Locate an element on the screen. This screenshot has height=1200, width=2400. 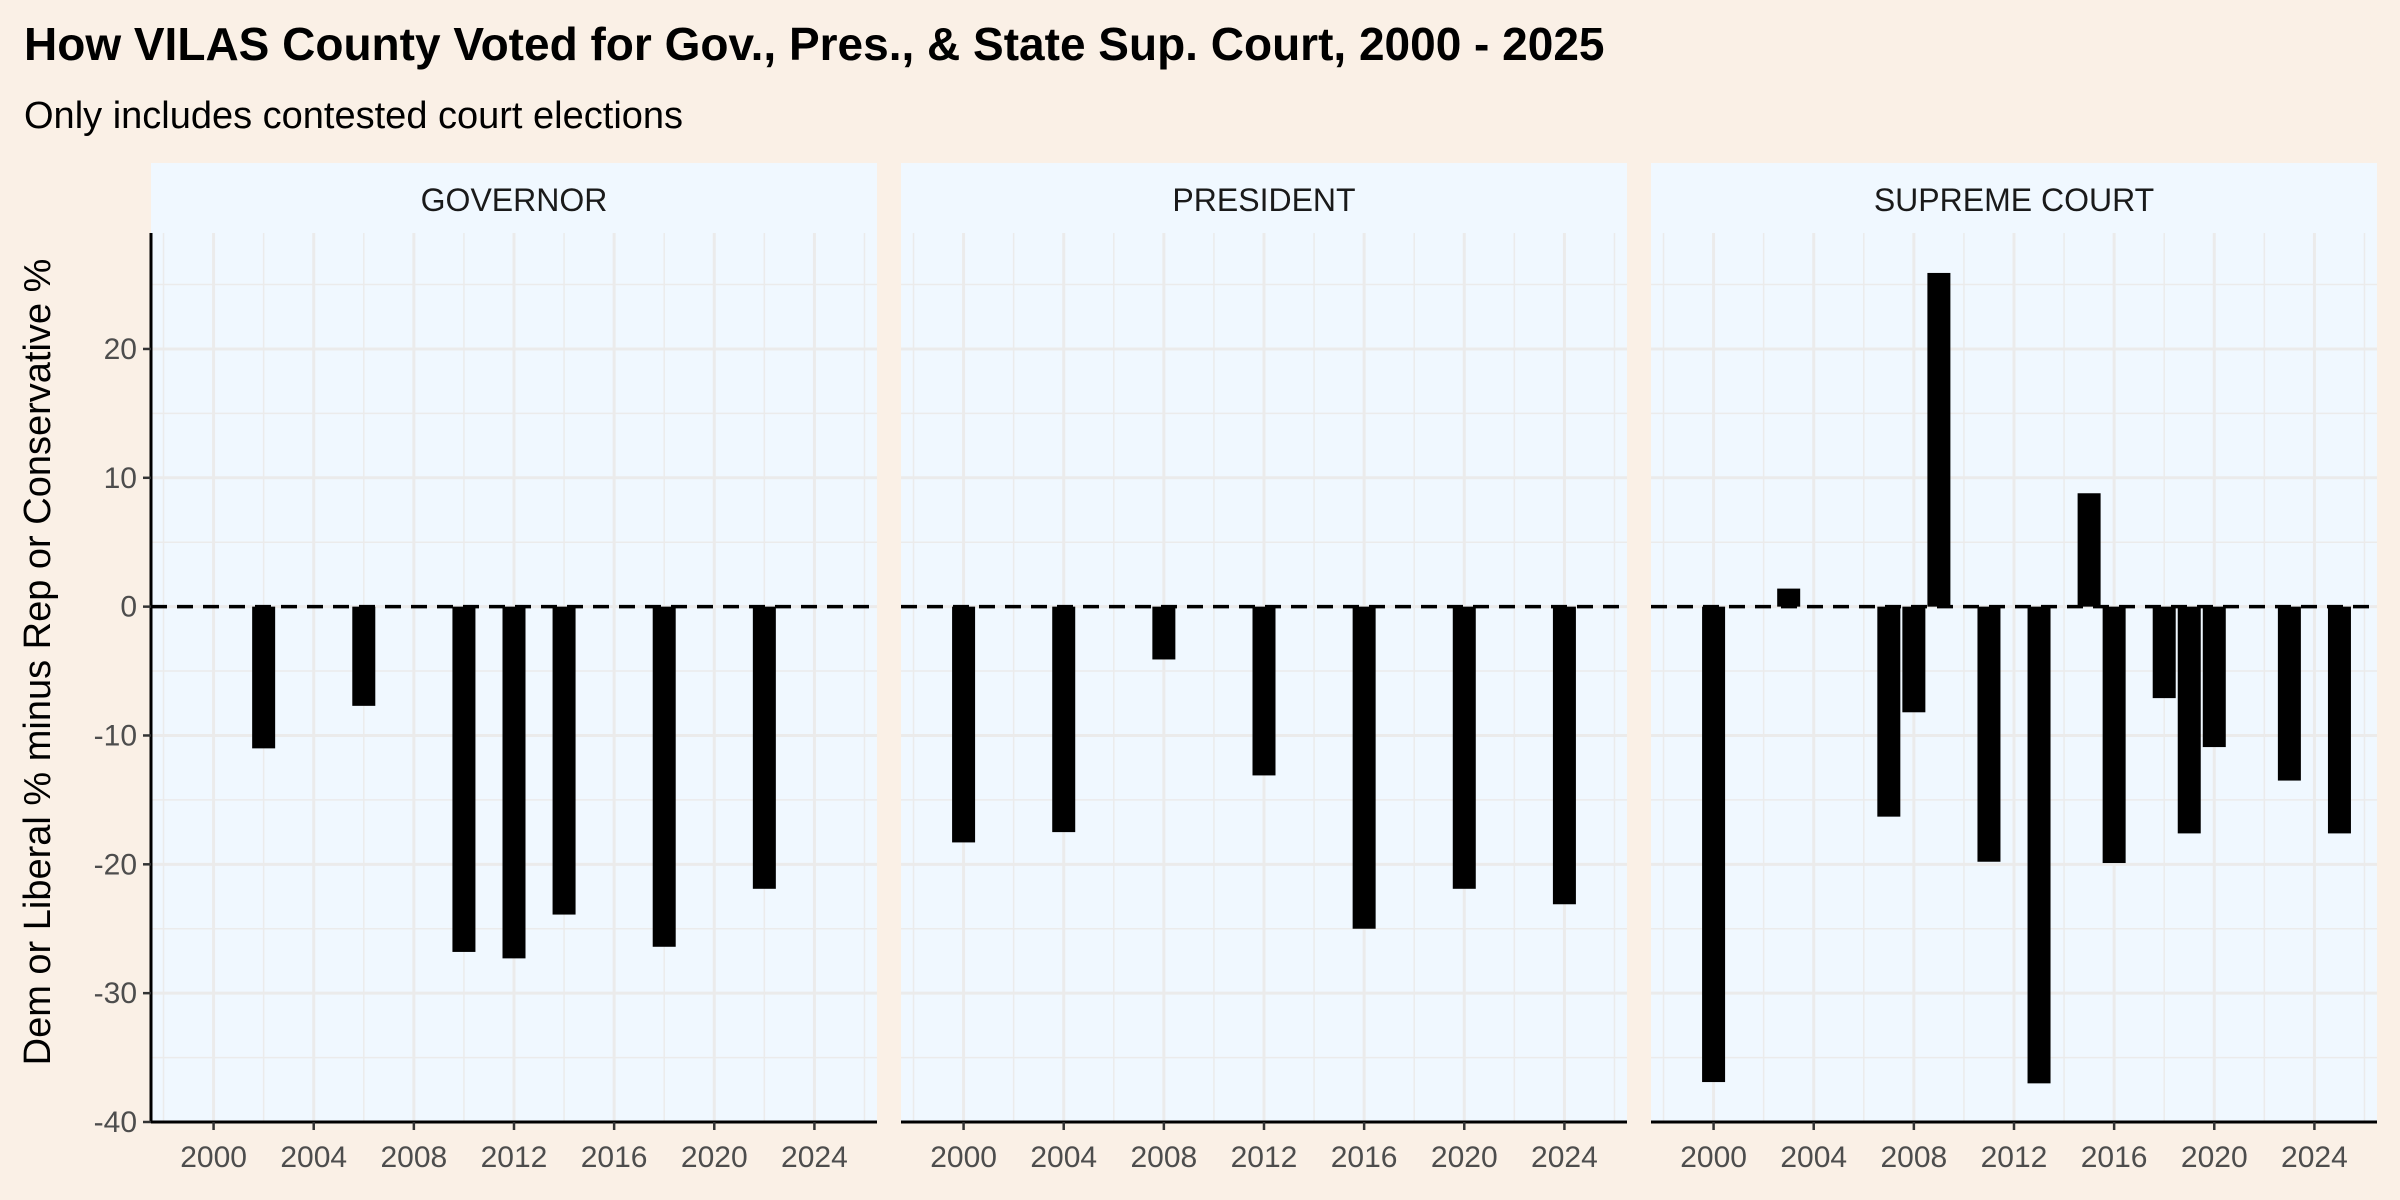
y-tick-label: 0 is located at coordinates (128, 607).